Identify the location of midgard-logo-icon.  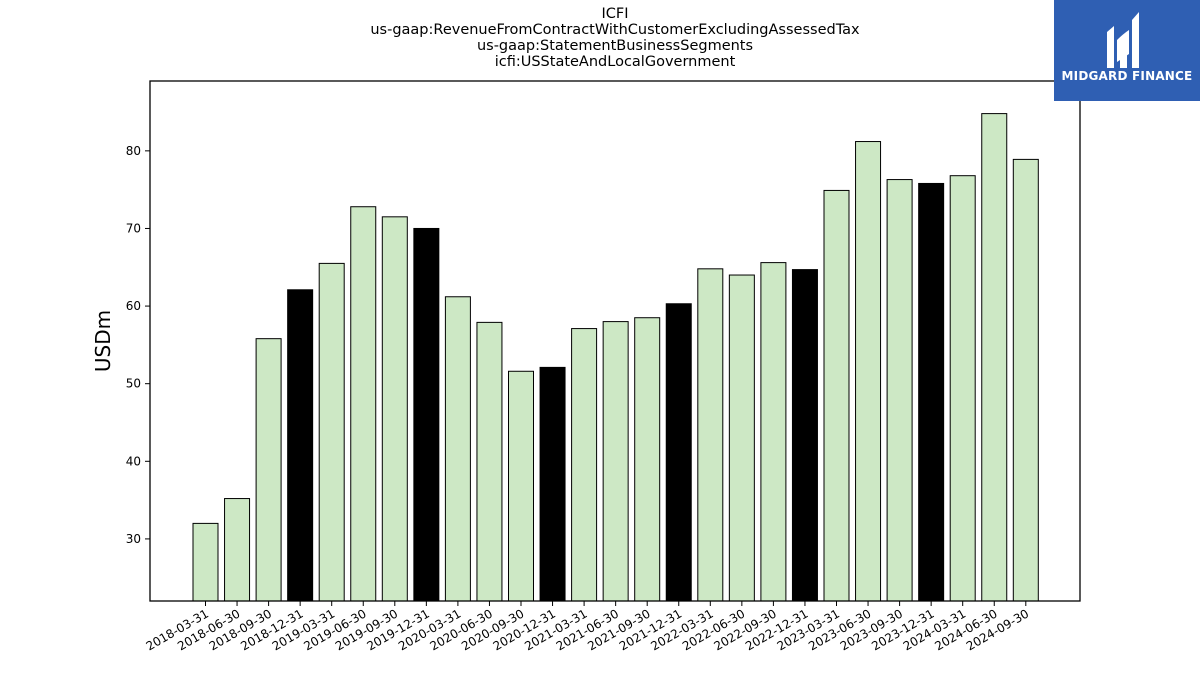
(1123, 40).